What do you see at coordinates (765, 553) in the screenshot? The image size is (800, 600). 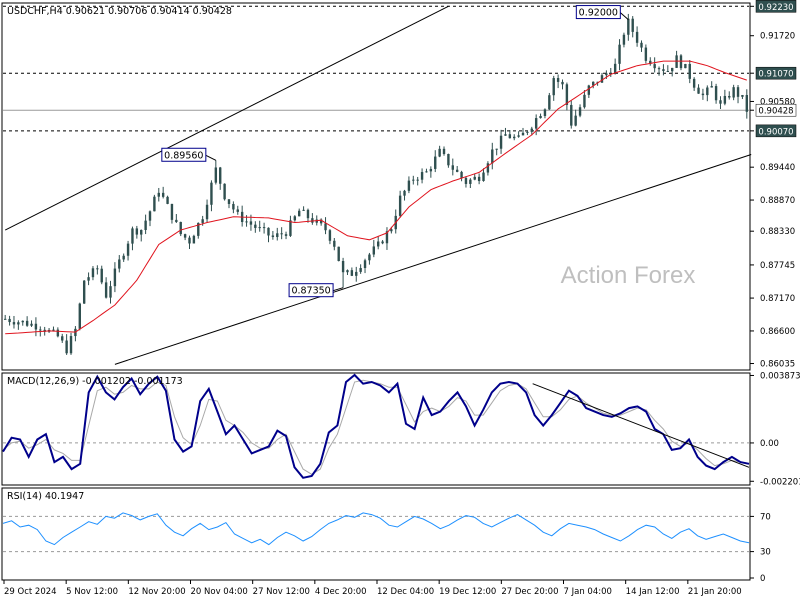 I see `rsi-tick-label: 30` at bounding box center [765, 553].